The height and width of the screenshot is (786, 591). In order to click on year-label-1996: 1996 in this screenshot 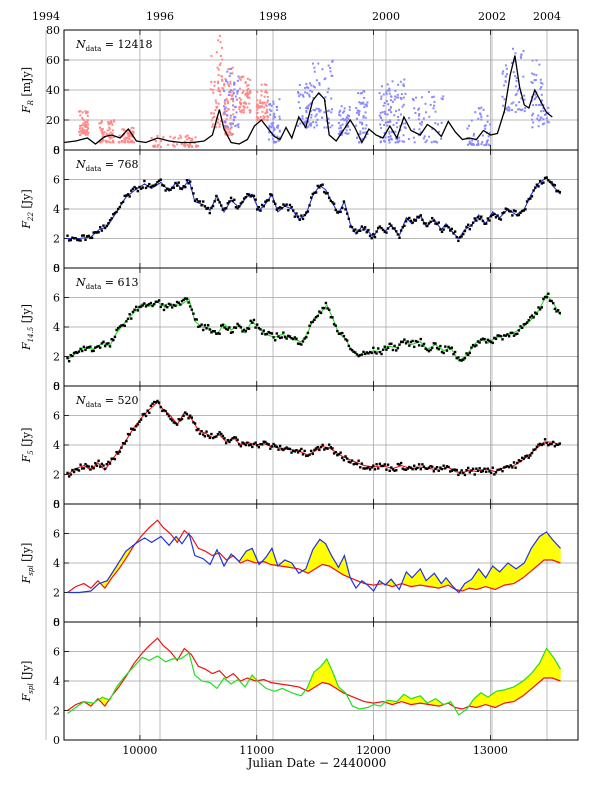, I will do `click(160, 16)`.